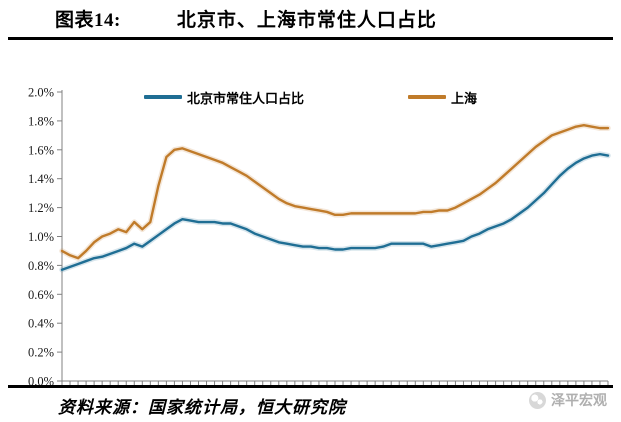  Describe the element at coordinates (310, 38) in the screenshot. I see `title-divider` at that location.